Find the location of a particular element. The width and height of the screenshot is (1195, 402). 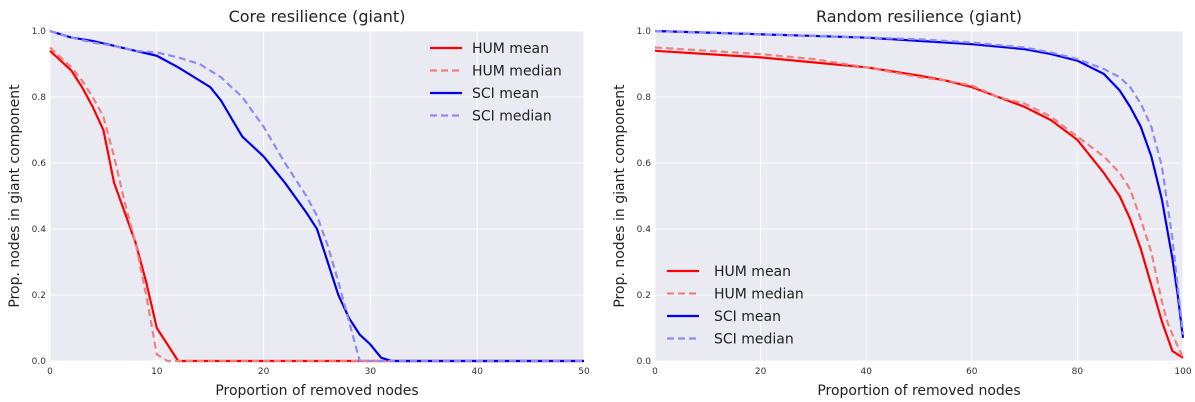

chart-title: Core resilience (giant) is located at coordinates (317, 16).